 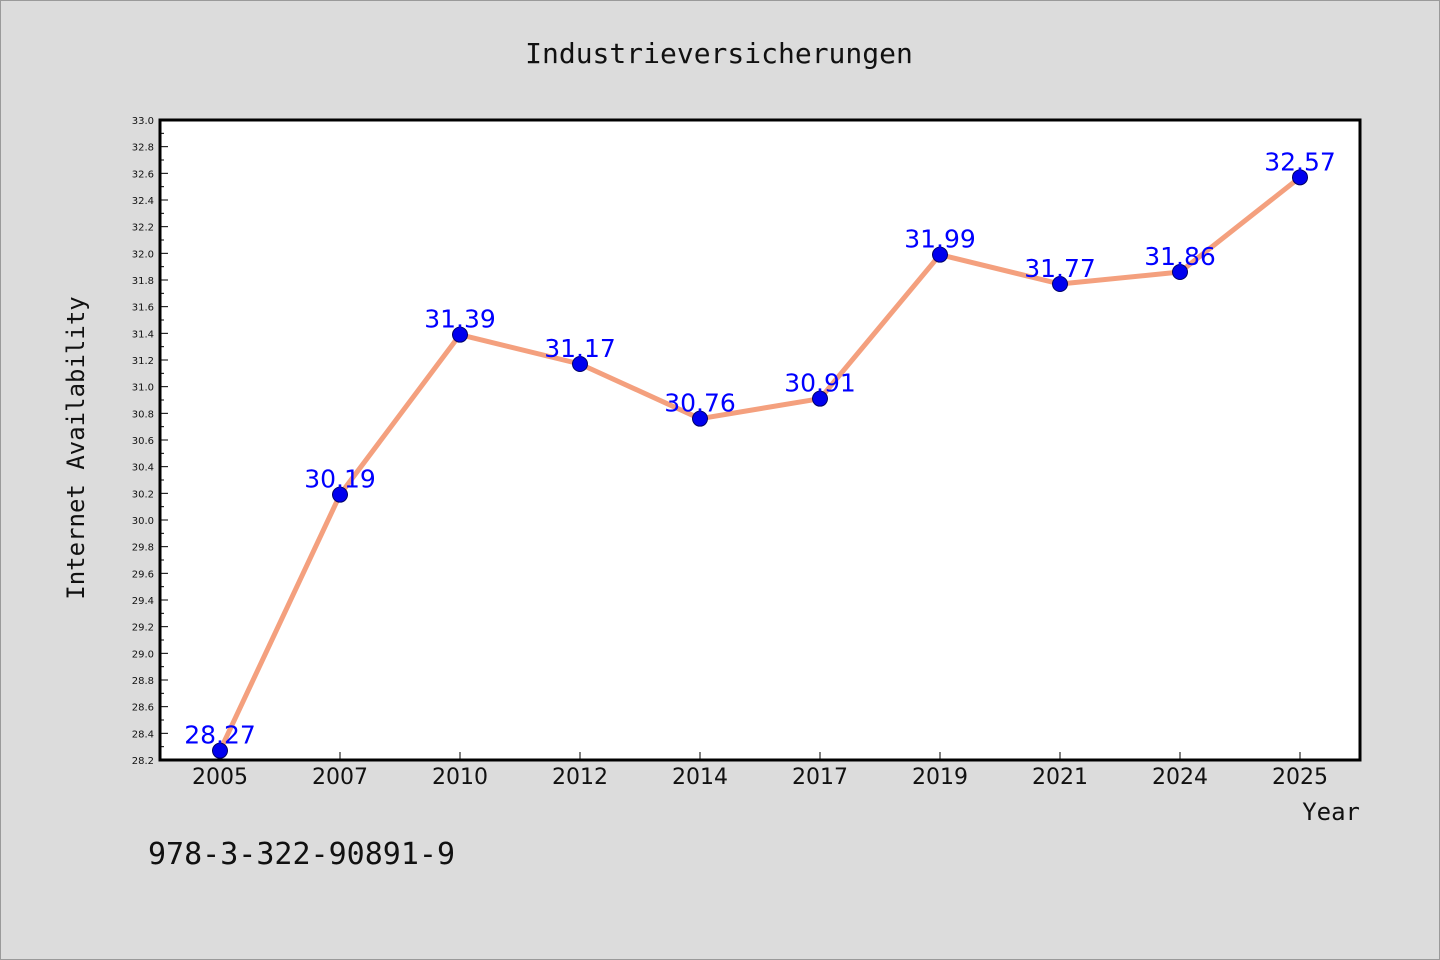 What do you see at coordinates (580, 777) in the screenshot?
I see `x-tick-label: 2012` at bounding box center [580, 777].